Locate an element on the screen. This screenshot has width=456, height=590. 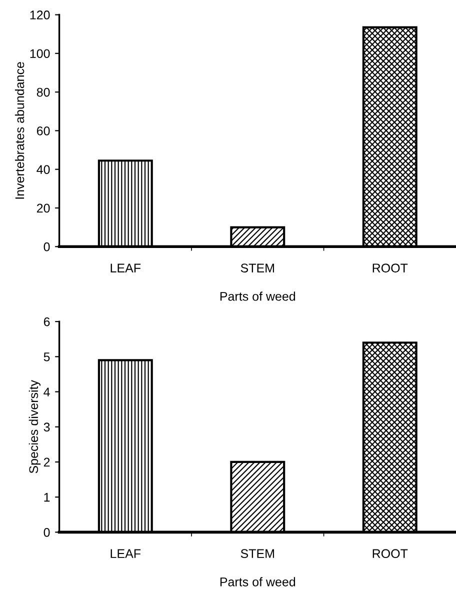
y-tick-label: 6 is located at coordinates (47, 321).